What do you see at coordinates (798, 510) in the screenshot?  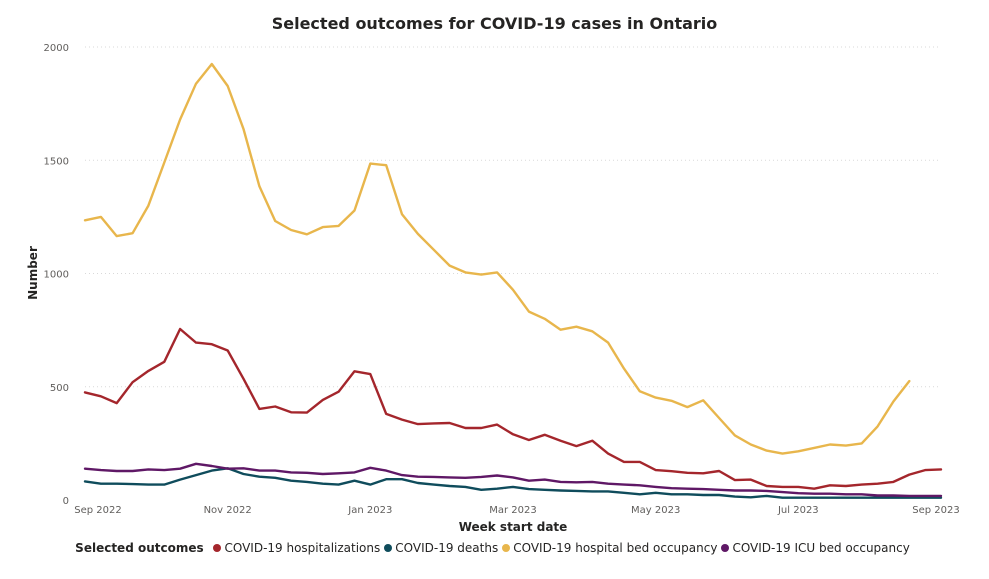 I see `x-tick-label: Jul 2023` at bounding box center [798, 510].